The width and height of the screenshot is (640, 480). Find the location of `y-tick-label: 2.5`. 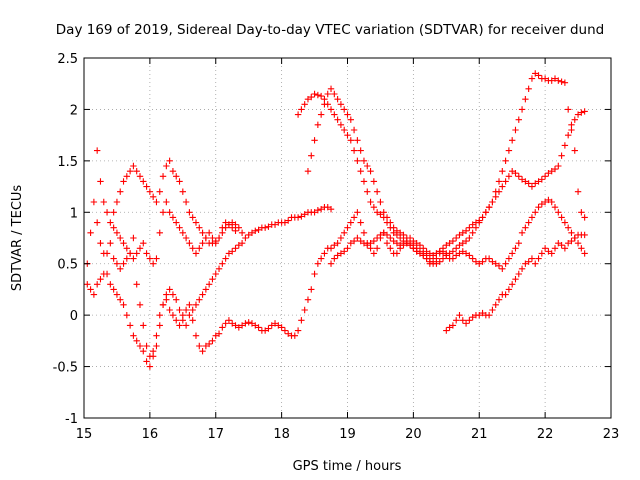

y-tick-label: 2.5 is located at coordinates (67, 59).